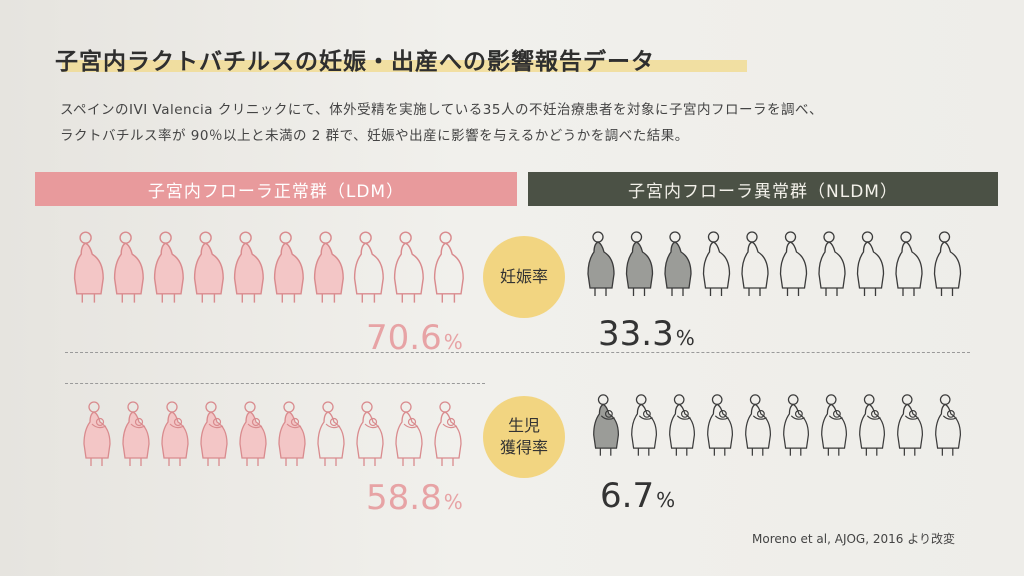  I want to click on ldm-live-birth-figure-1-filled, so click(97, 433).